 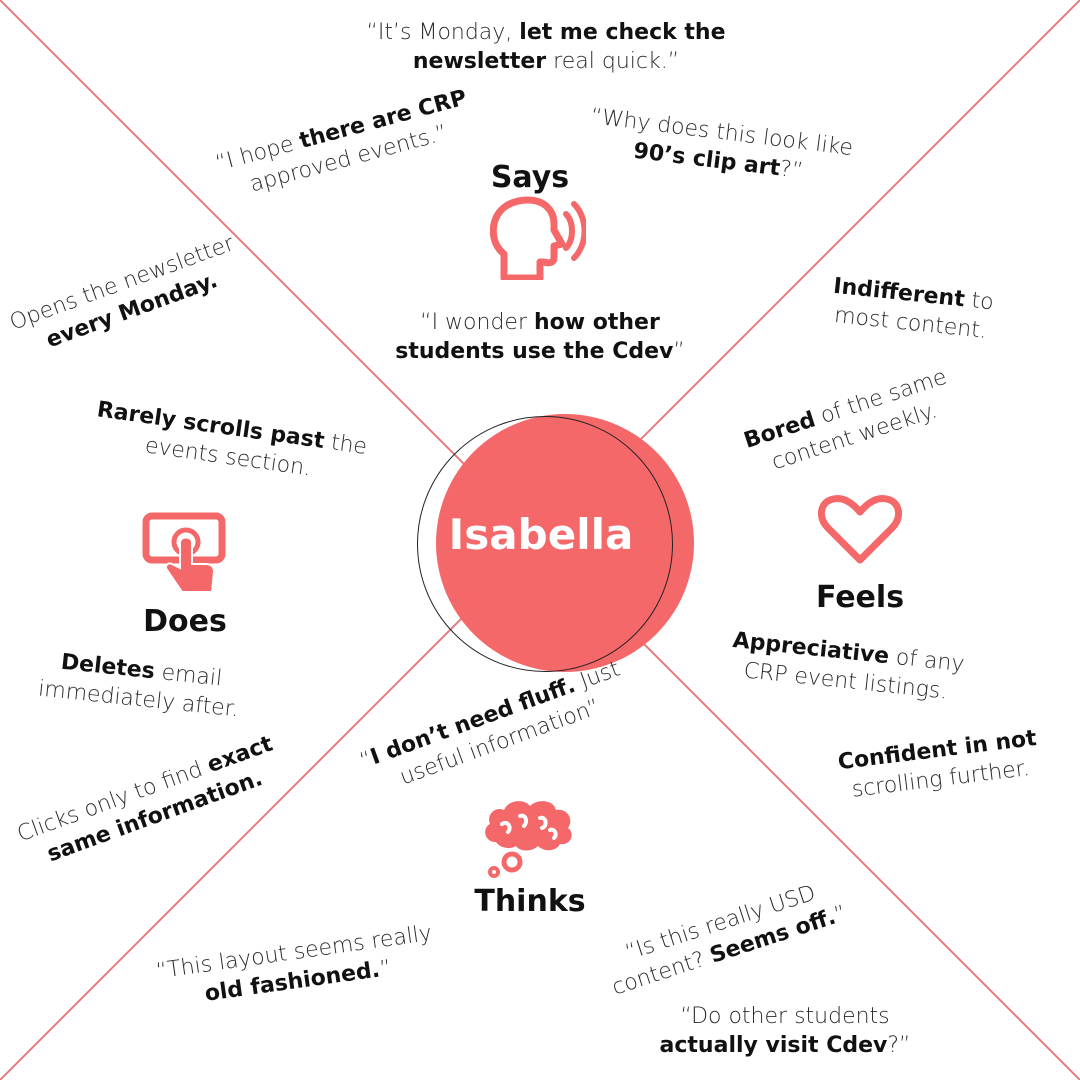 I want to click on persona-name: Isabella, so click(x=541, y=534).